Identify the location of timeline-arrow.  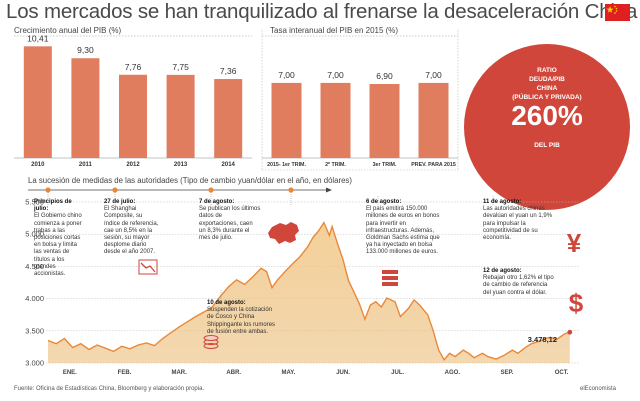
(329, 190).